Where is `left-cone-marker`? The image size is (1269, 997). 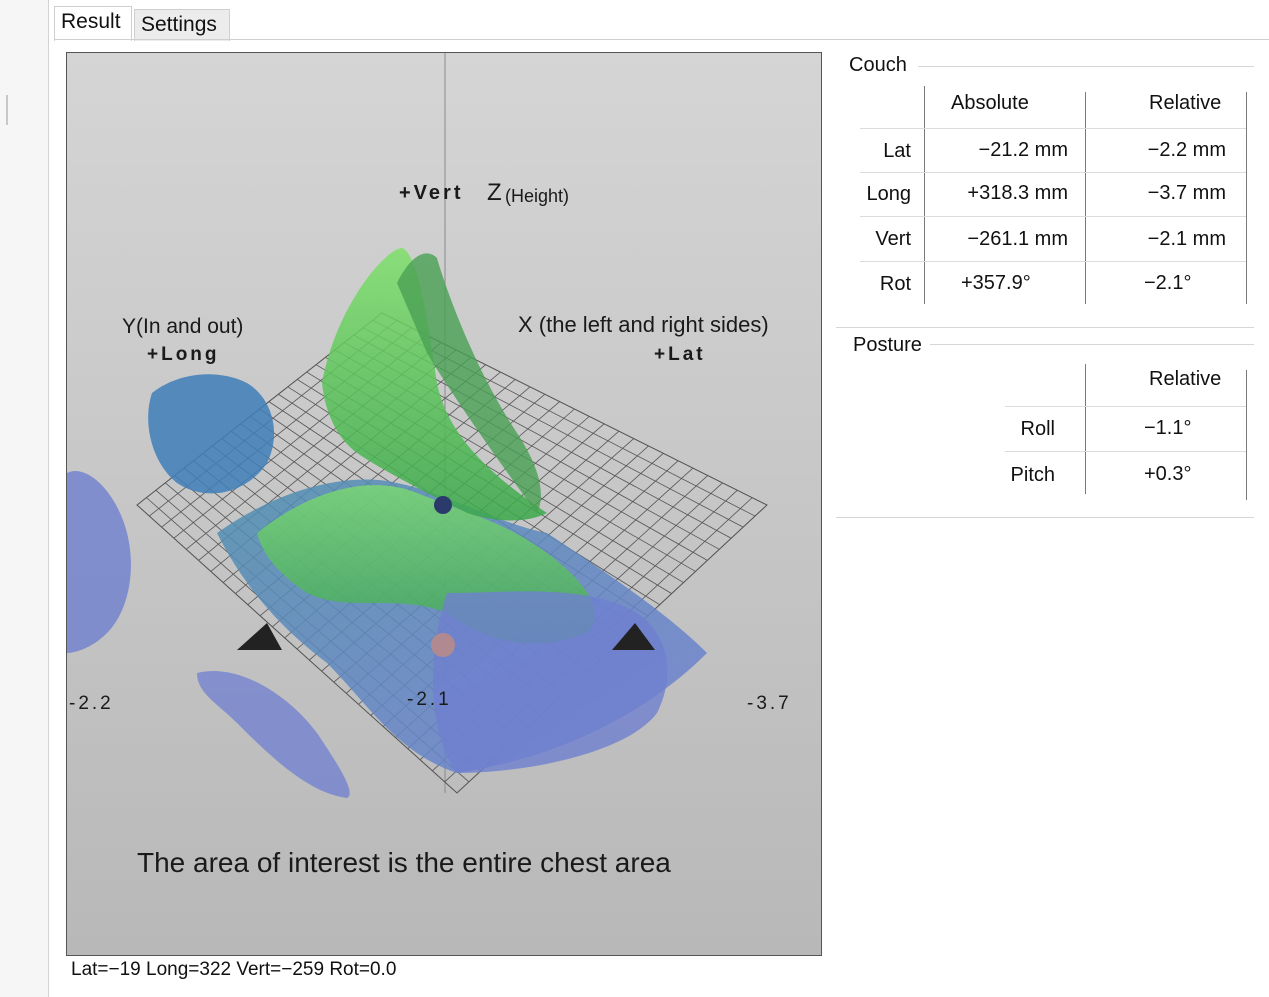
left-cone-marker is located at coordinates (259, 636).